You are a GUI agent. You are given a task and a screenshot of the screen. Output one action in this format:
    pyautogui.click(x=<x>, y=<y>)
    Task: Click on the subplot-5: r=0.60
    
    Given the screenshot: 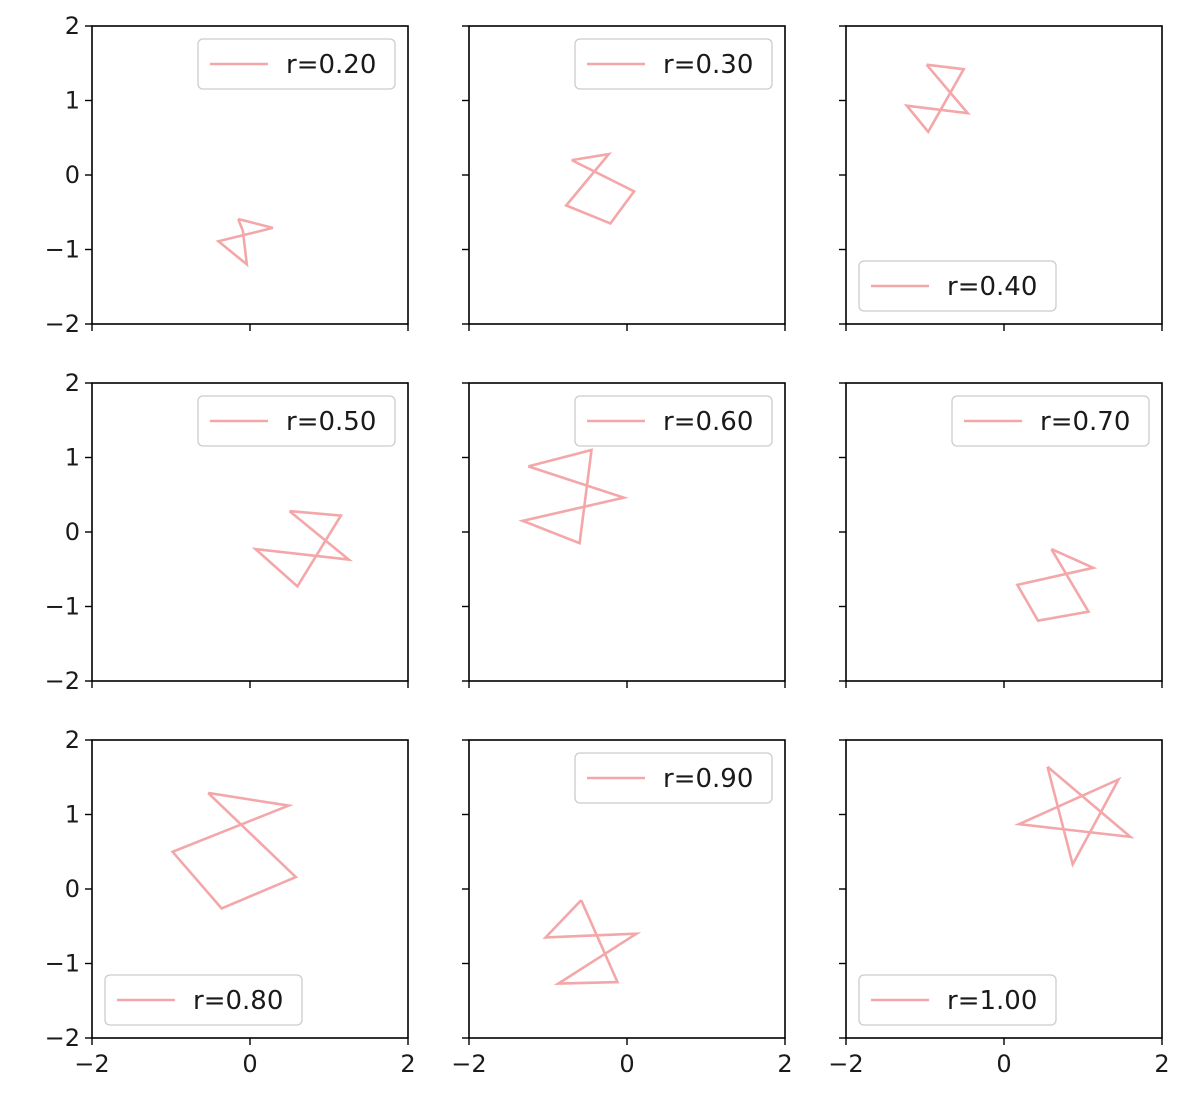 What is the action you would take?
    pyautogui.click(x=624, y=535)
    